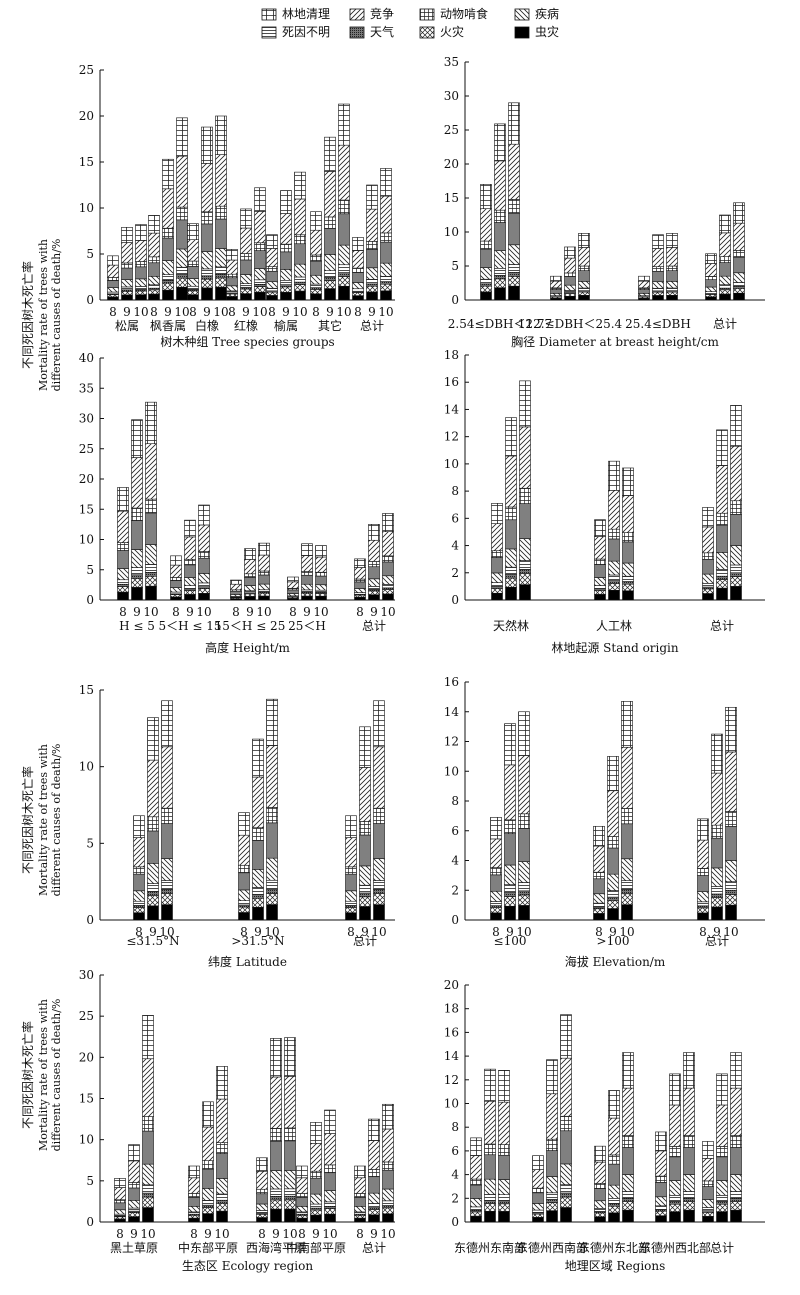 The image size is (800, 1295). I want to click on y-tick-label: 12, so click(451, 742).